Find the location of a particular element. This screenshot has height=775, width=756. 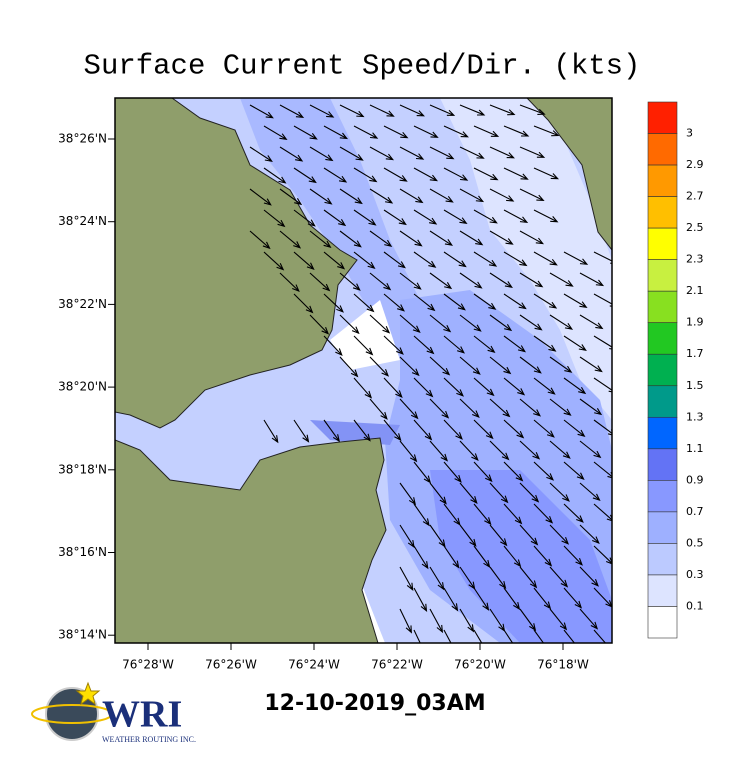

y-tick-label: 38°26'N is located at coordinates (82, 139).